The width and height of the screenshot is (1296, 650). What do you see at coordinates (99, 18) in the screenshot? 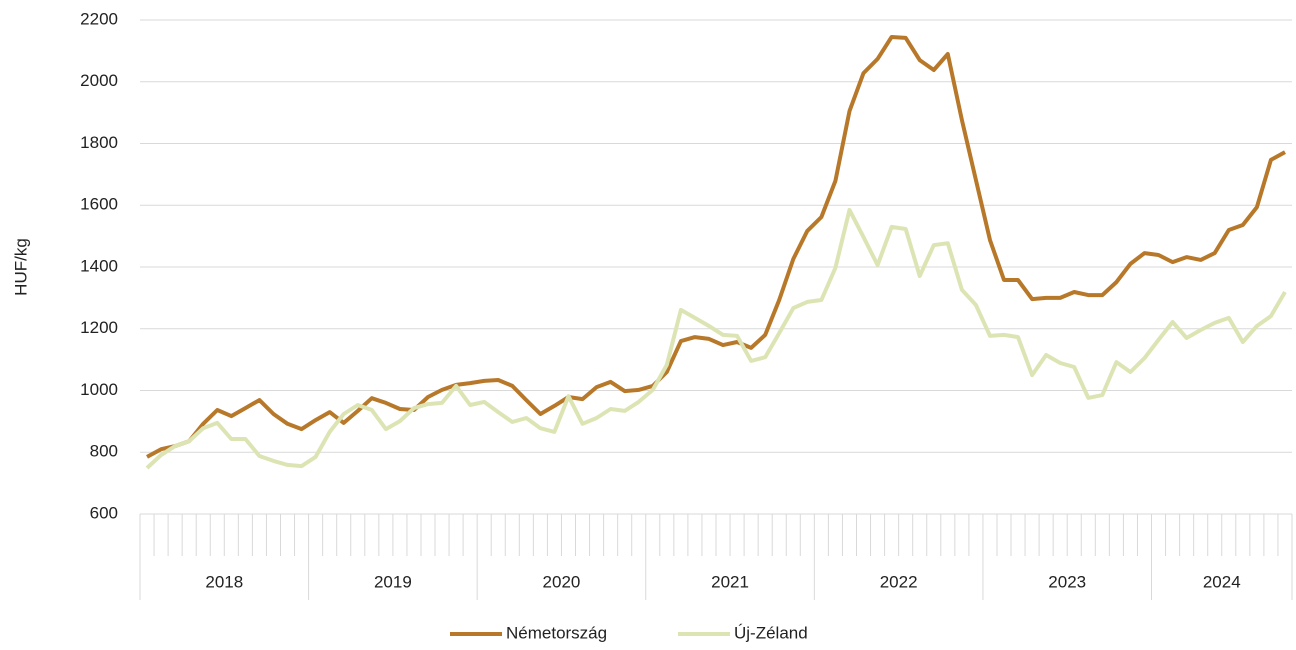
I see `y-tick-label: 2200` at bounding box center [99, 18].